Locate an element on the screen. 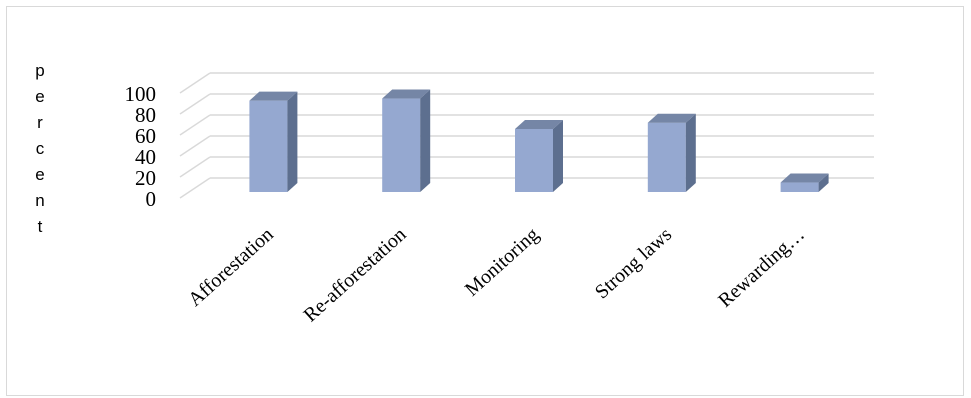  x-category-label: Strong laws is located at coordinates (633, 263).